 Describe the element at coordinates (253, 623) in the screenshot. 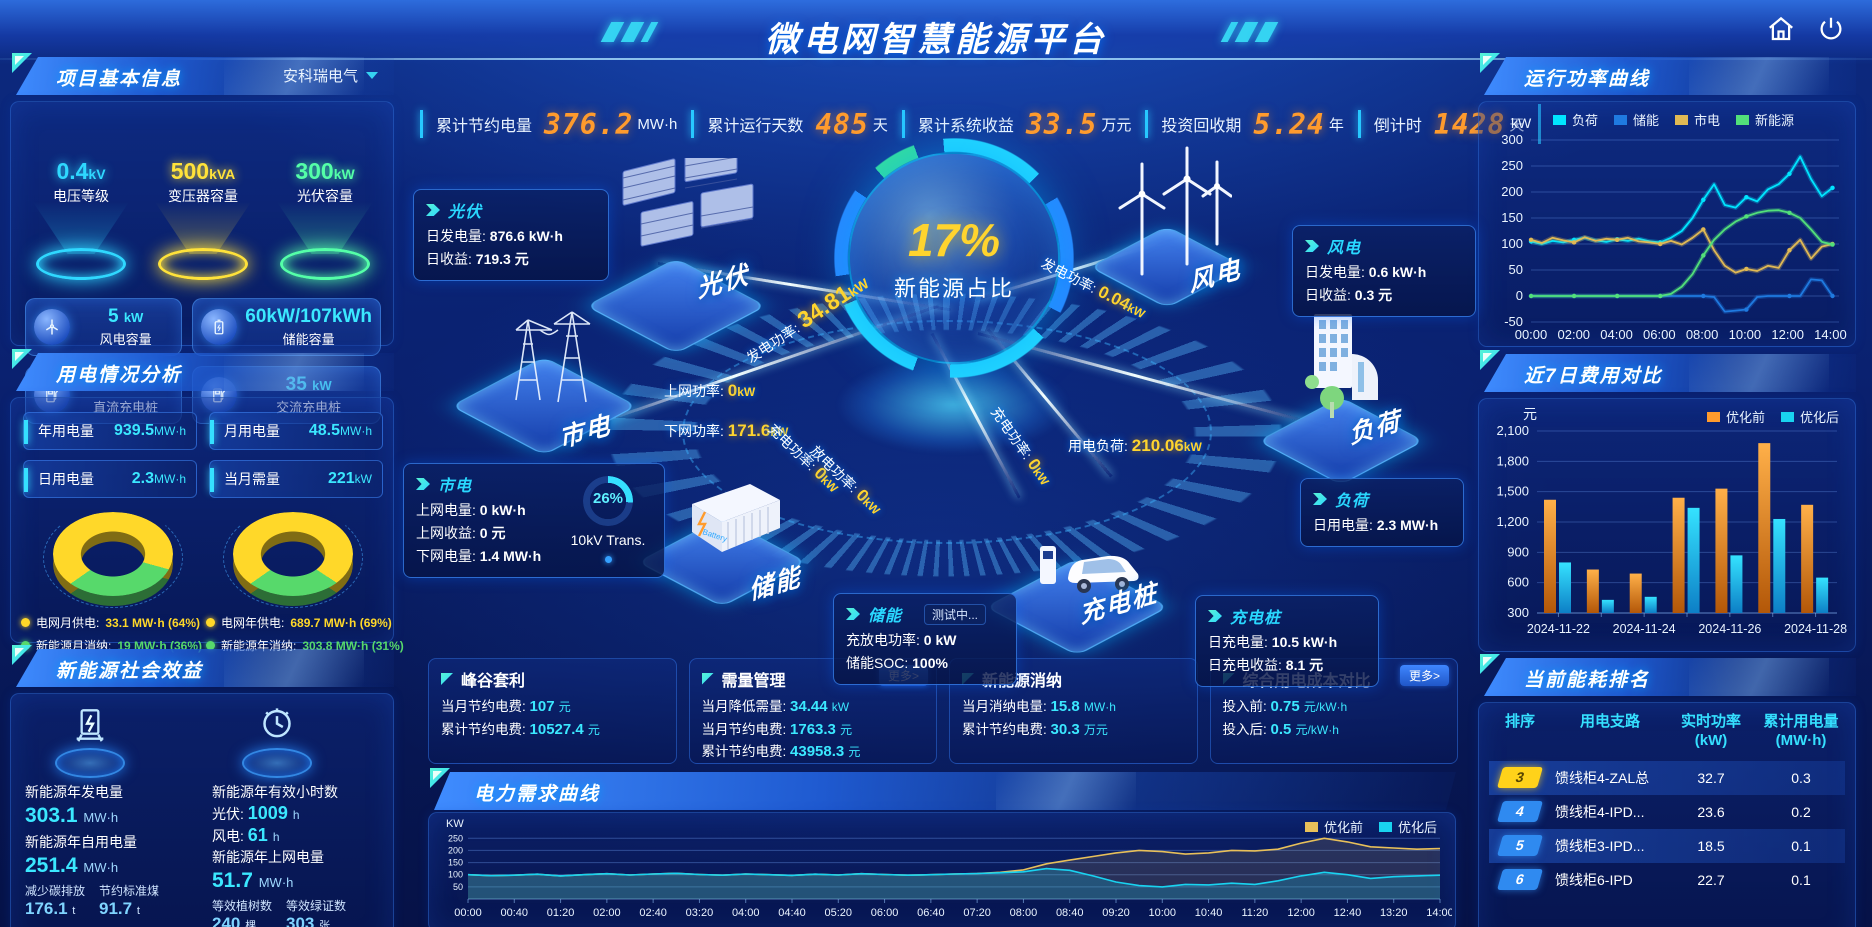

I see `legend-label: 电网年供电:` at that location.